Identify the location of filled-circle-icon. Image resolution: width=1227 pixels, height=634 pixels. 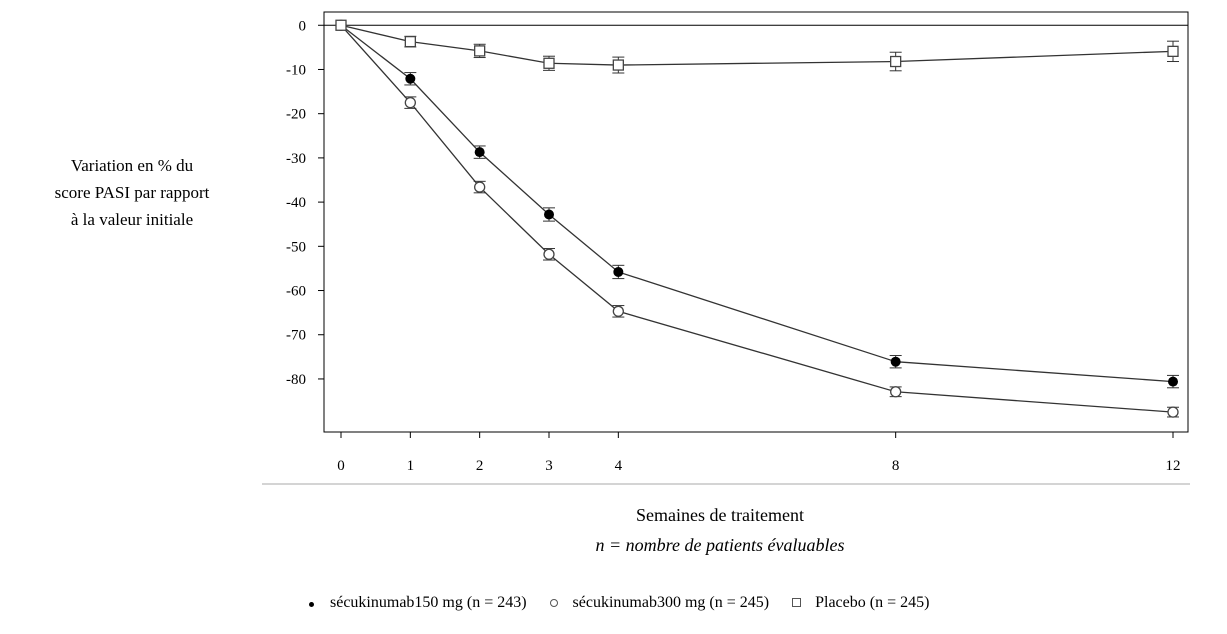
(311, 603).